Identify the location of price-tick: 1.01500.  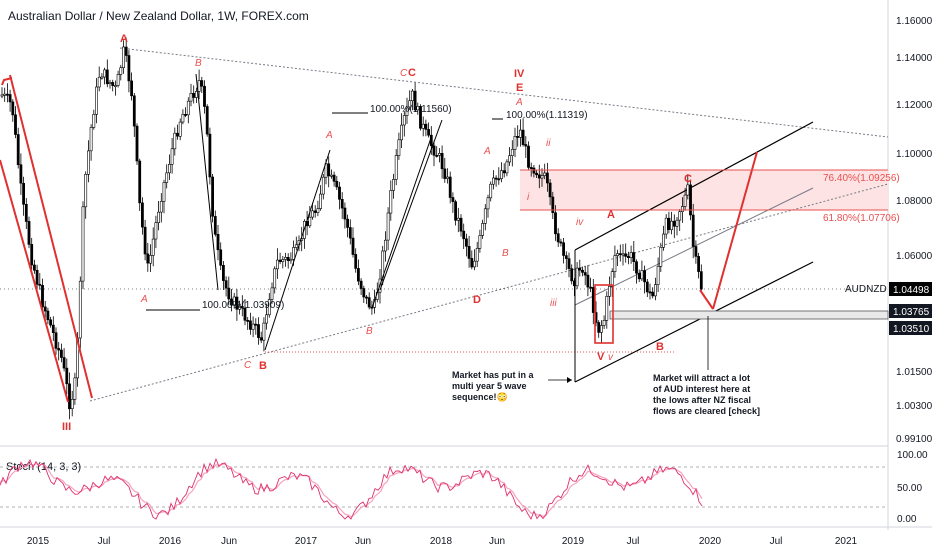
(914, 372).